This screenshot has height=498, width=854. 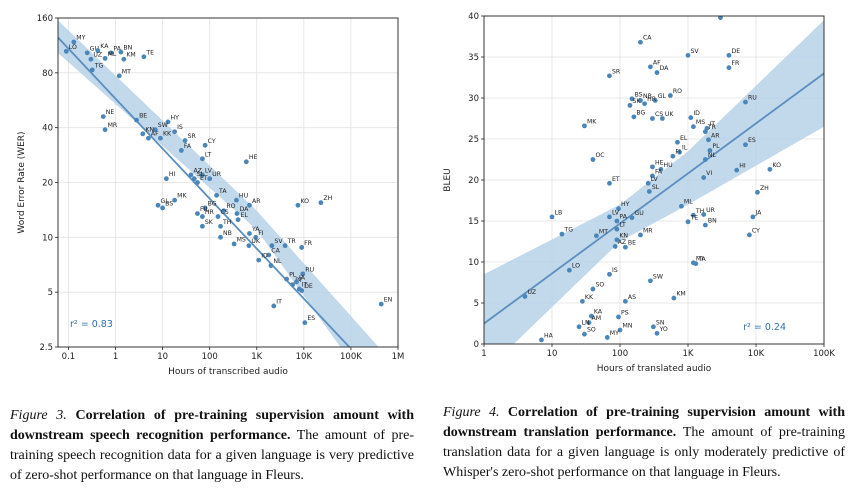 What do you see at coordinates (756, 354) in the screenshot?
I see `x-tick-label: 10K` at bounding box center [756, 354].